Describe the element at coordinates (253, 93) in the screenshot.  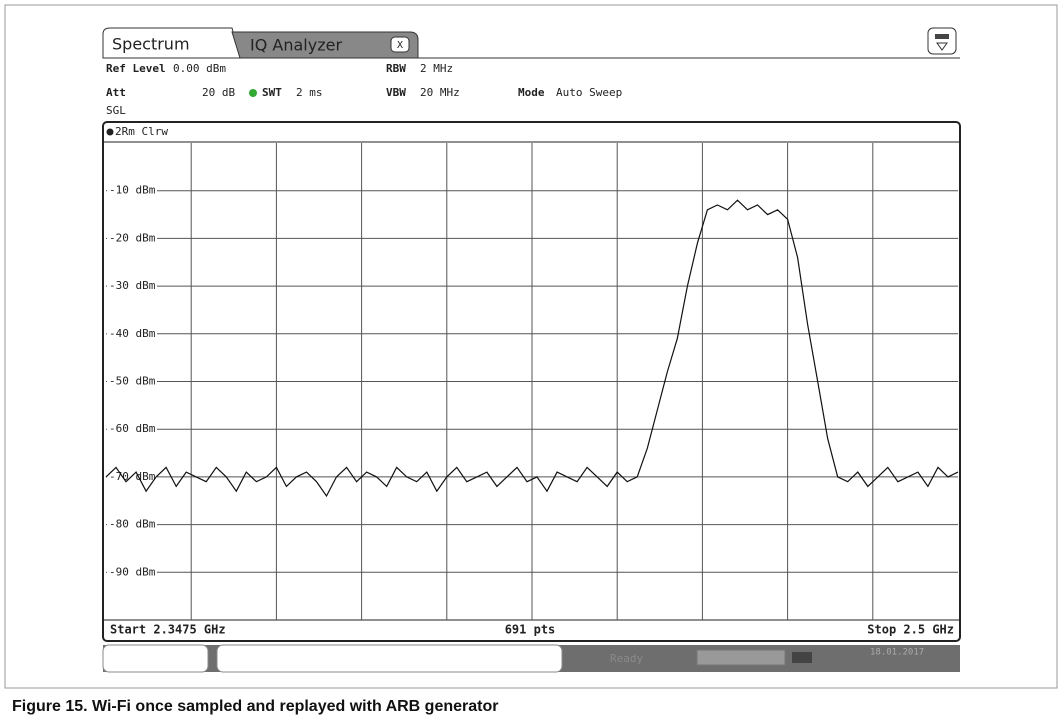
I see `status-dot` at that location.